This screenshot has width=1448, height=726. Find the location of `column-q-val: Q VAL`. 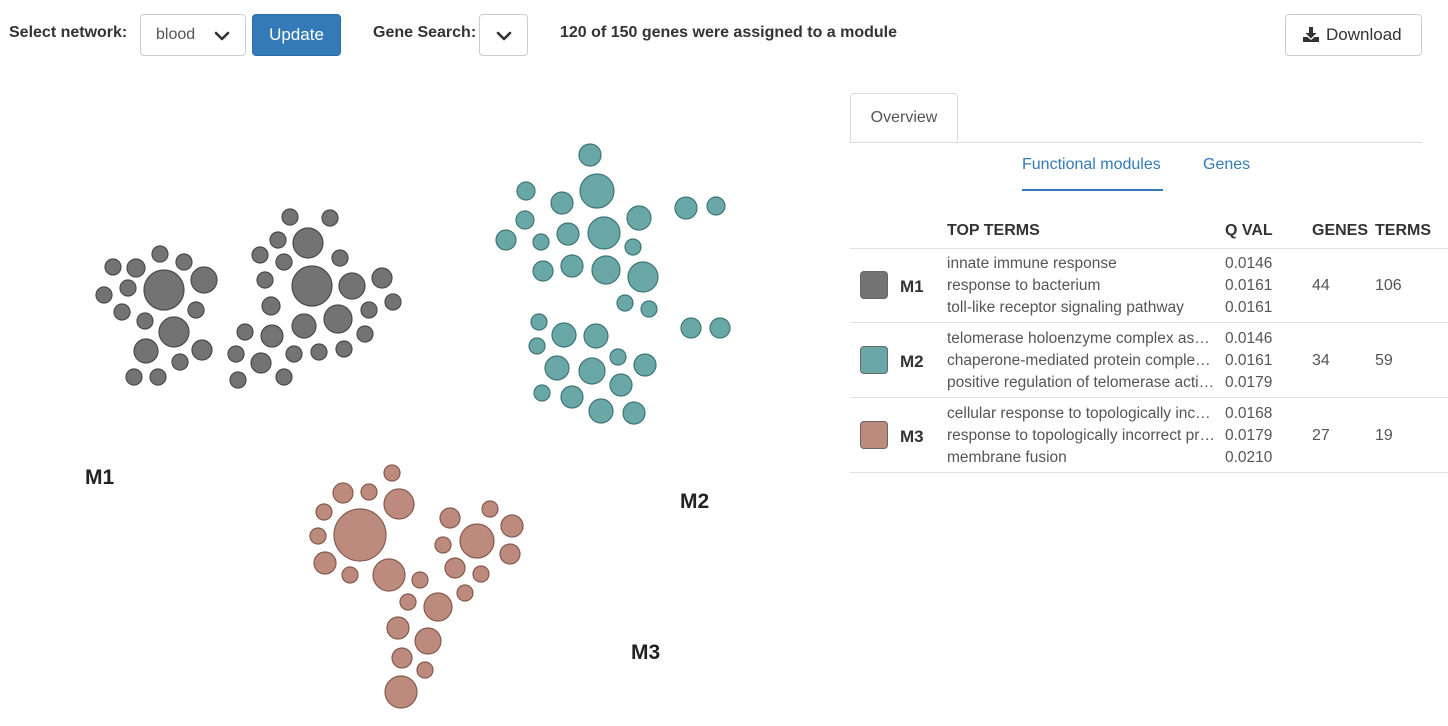

column-q-val: Q VAL is located at coordinates (1249, 230).